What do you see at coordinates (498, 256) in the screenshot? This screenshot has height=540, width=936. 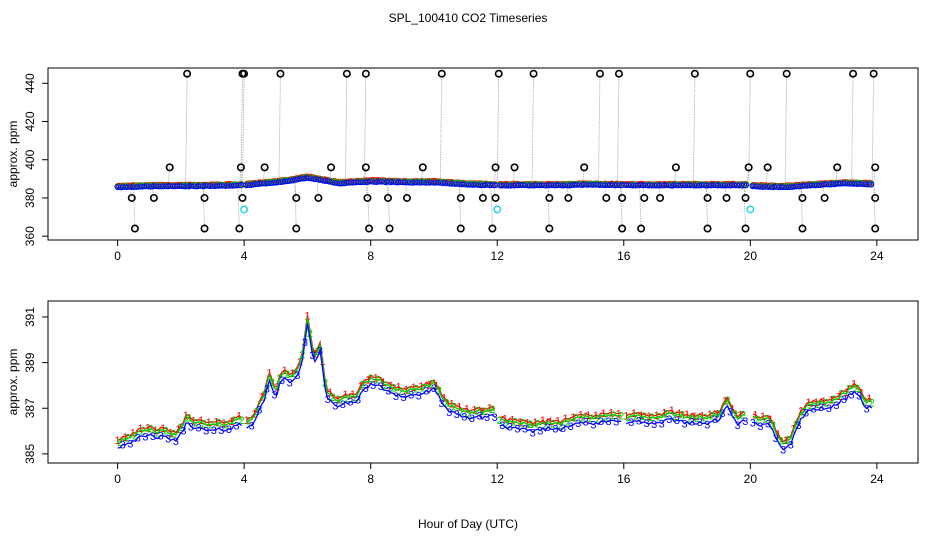 I see `top-x-tick-label: 12` at bounding box center [498, 256].